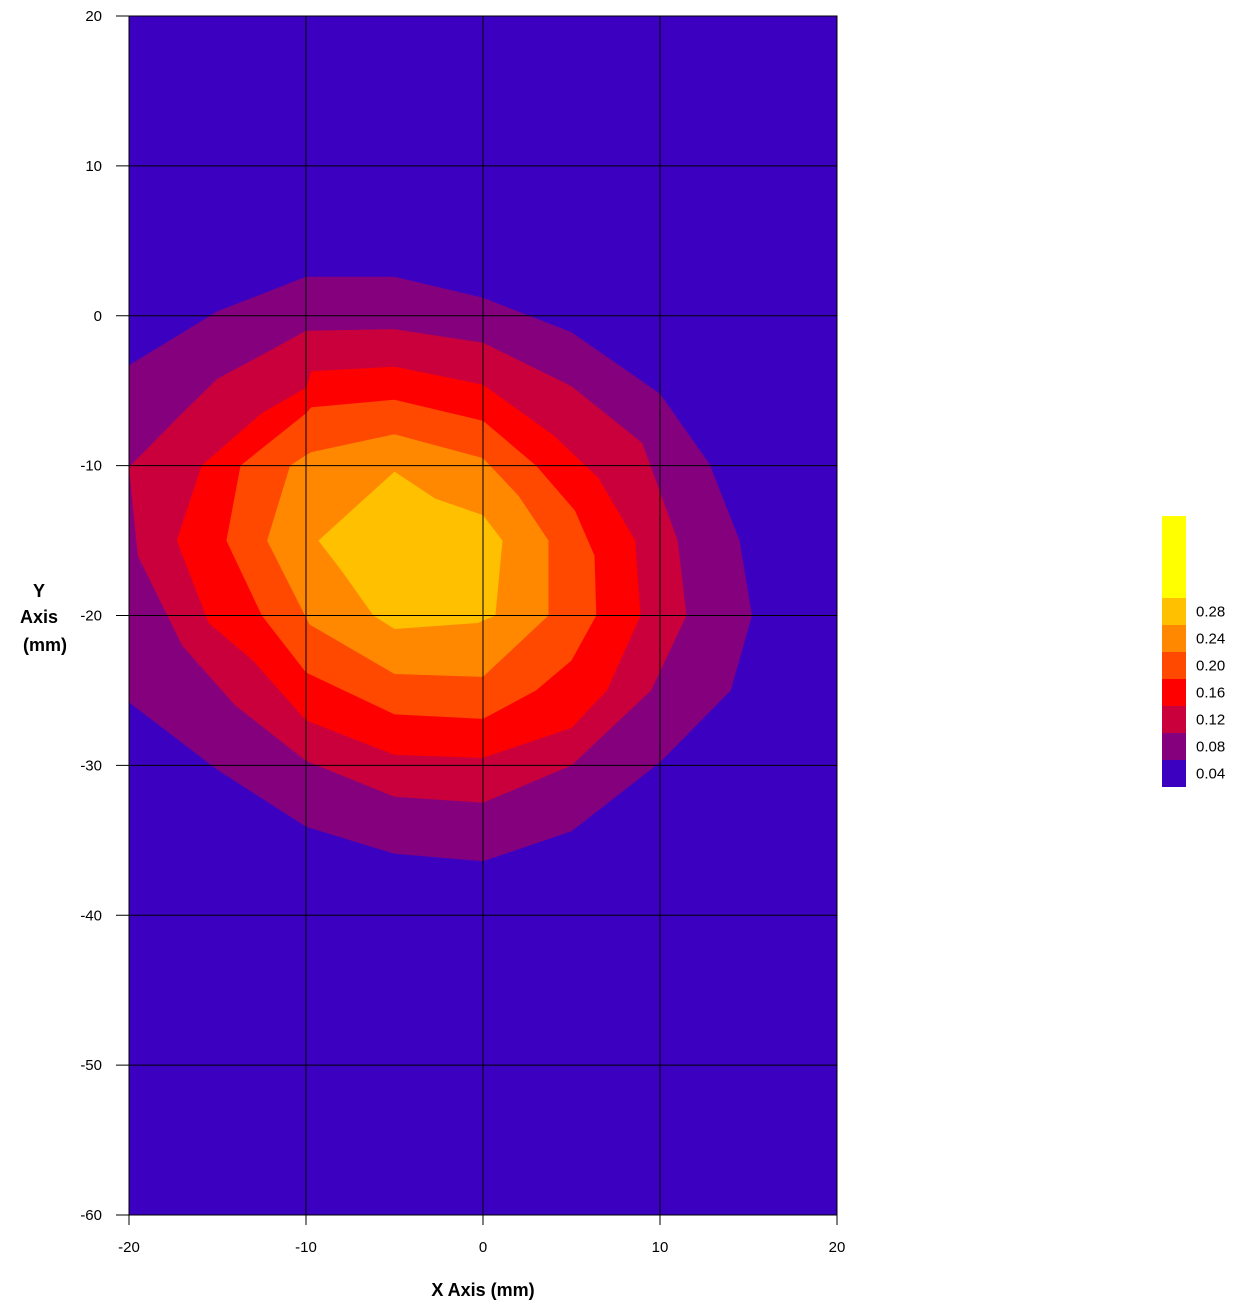 The height and width of the screenshot is (1307, 1237). What do you see at coordinates (1210, 666) in the screenshot?
I see `legend-label: 0.20` at bounding box center [1210, 666].